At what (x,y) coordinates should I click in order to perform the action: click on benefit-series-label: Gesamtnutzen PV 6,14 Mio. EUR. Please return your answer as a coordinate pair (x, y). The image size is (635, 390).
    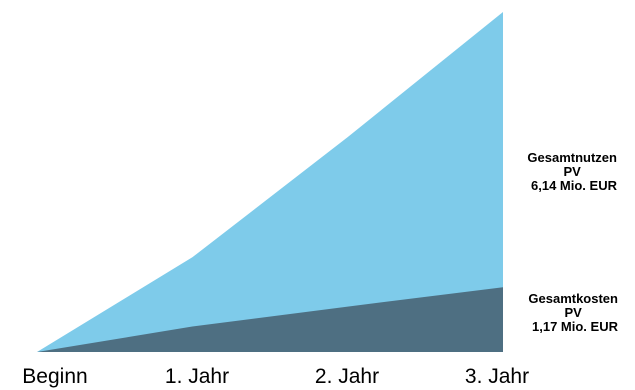
    Looking at the image, I should click on (573, 171).